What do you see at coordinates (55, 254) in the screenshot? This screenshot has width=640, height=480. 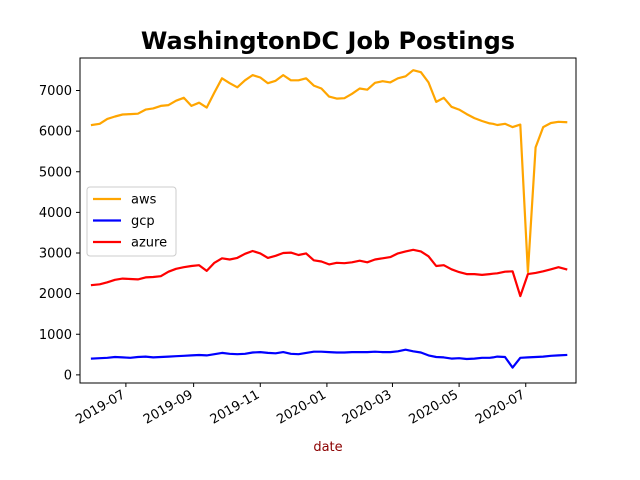 I see `y-tick-label: 3000` at bounding box center [55, 254].